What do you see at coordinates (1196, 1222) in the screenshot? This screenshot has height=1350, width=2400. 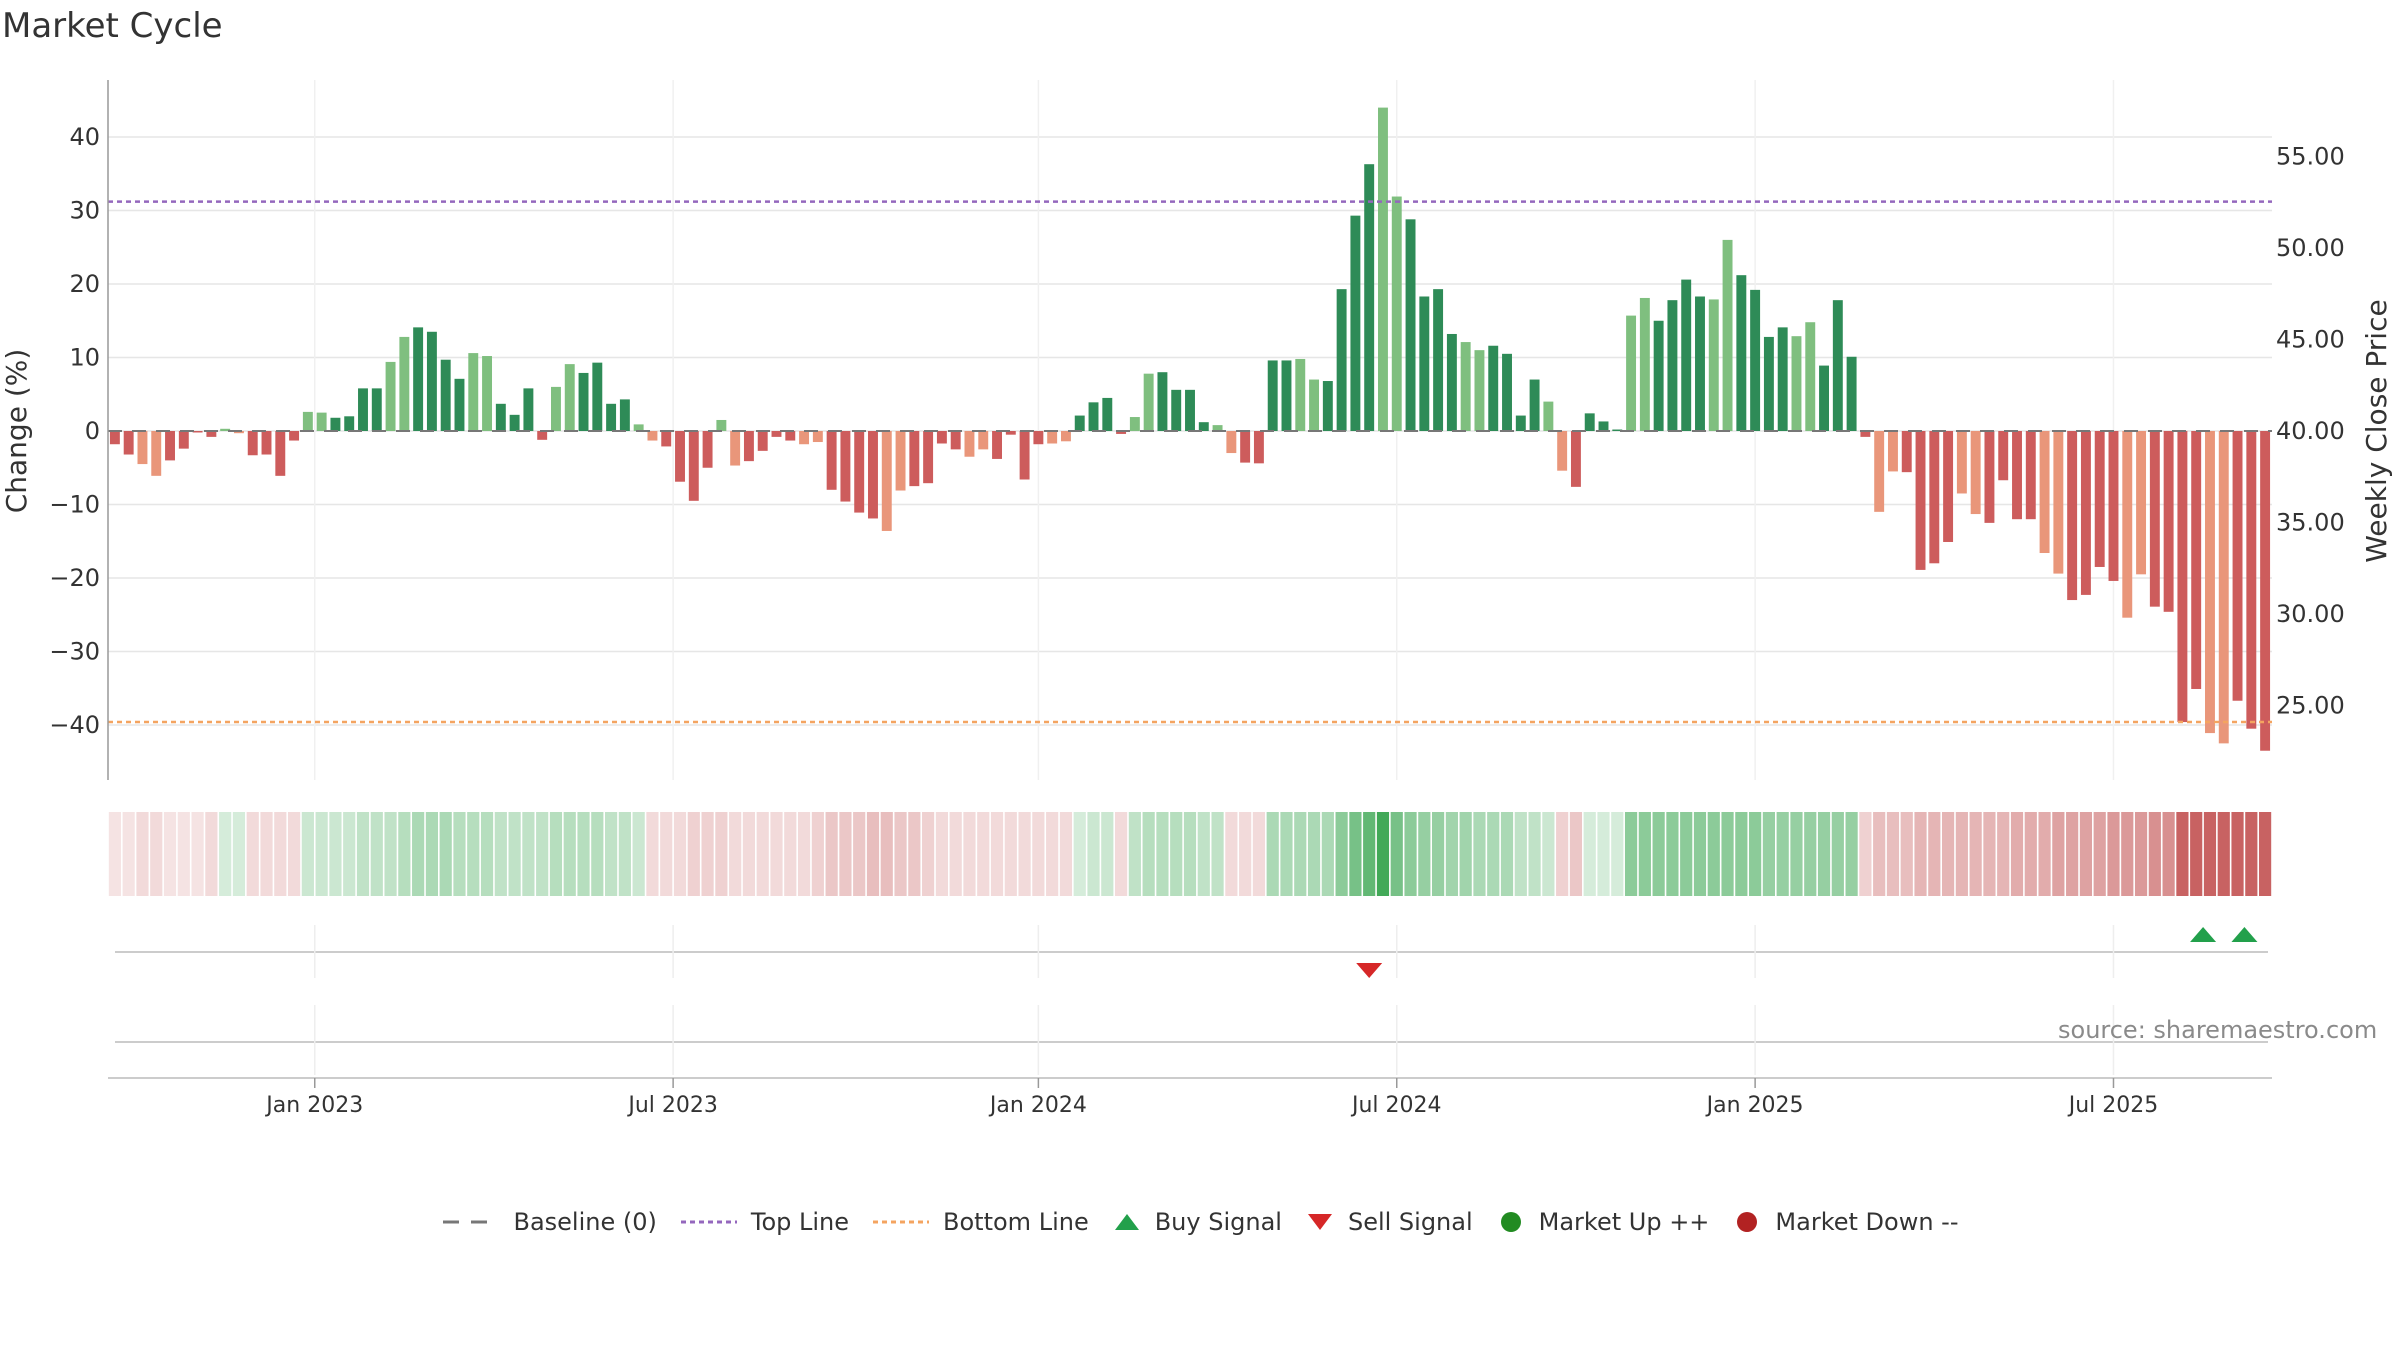 I see `legend-item-buy: Buy Signal` at bounding box center [1196, 1222].